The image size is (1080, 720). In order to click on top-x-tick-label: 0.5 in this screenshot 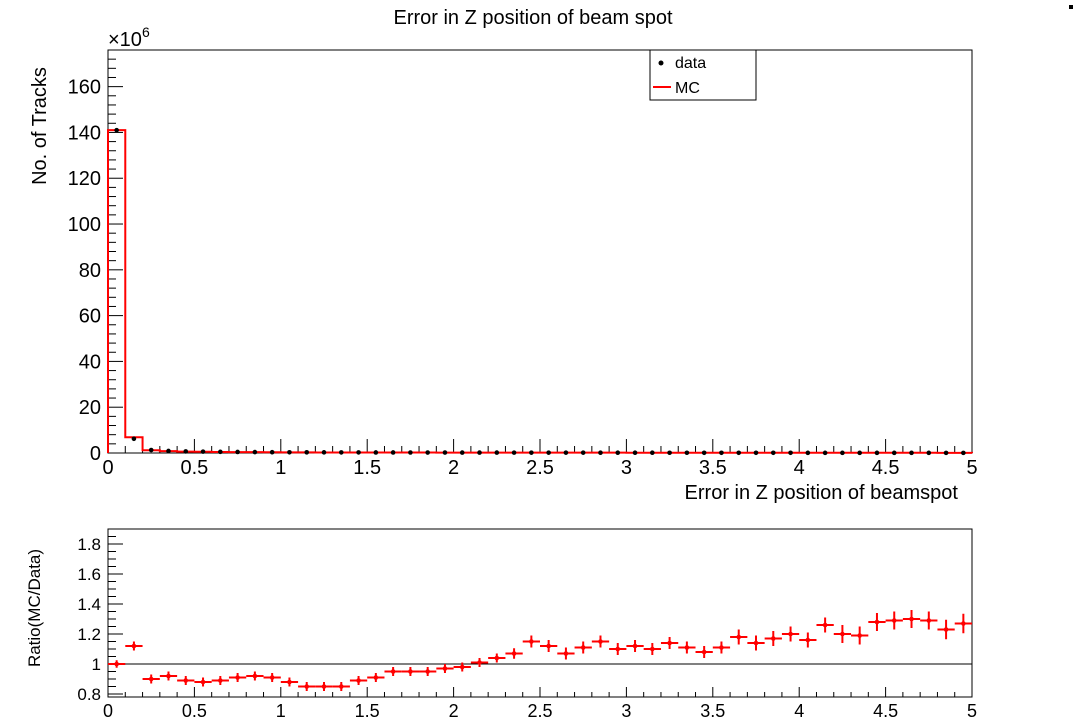, I will do `click(194, 468)`.